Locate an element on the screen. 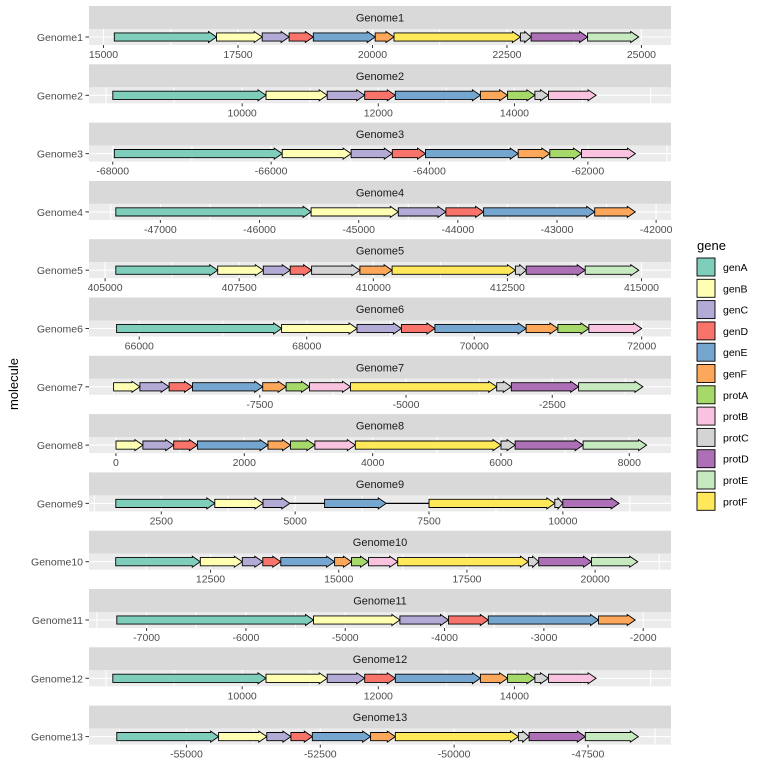 The height and width of the screenshot is (768, 768). legend-swatch-protB is located at coordinates (706, 416).